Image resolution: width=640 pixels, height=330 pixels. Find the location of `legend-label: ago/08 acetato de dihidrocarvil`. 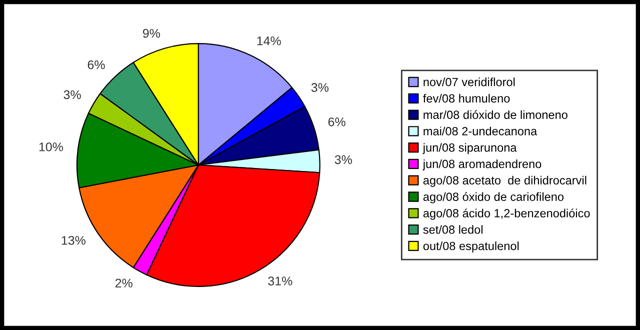

legend-label: ago/08 acetato de dihidrocarvil is located at coordinates (504, 181).